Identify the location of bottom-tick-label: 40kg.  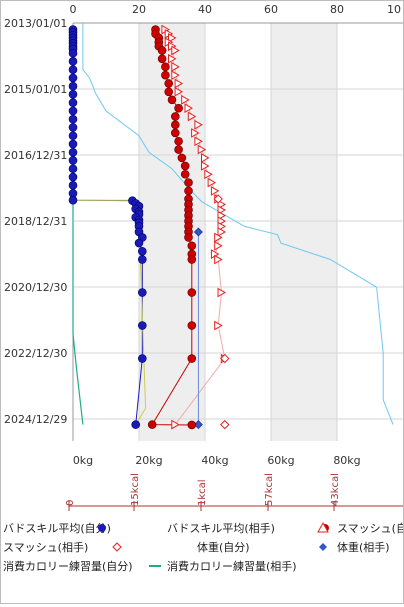
(214, 460).